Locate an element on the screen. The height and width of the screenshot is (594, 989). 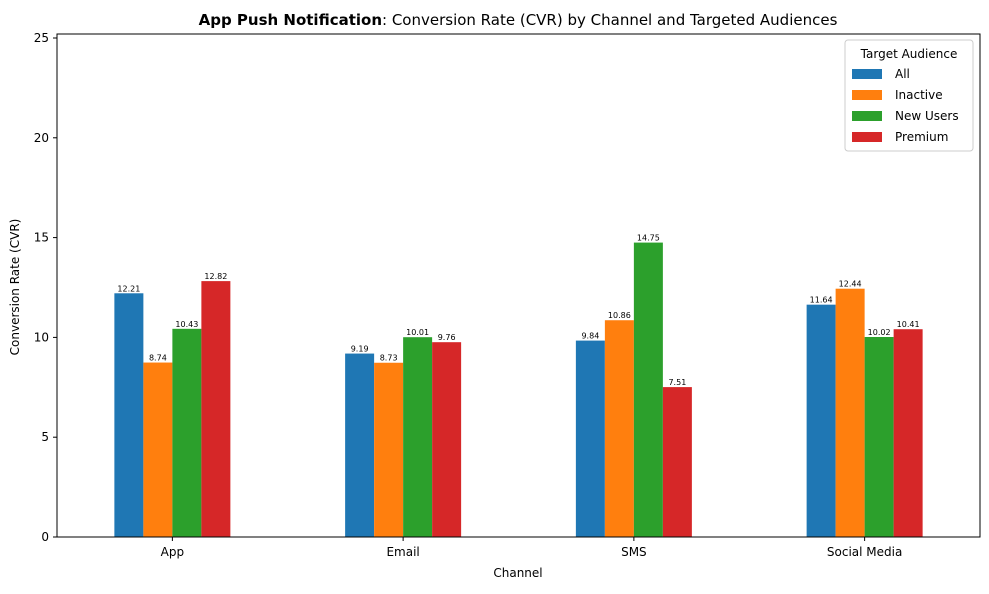
x-tick-label: SMS is located at coordinates (634, 552).